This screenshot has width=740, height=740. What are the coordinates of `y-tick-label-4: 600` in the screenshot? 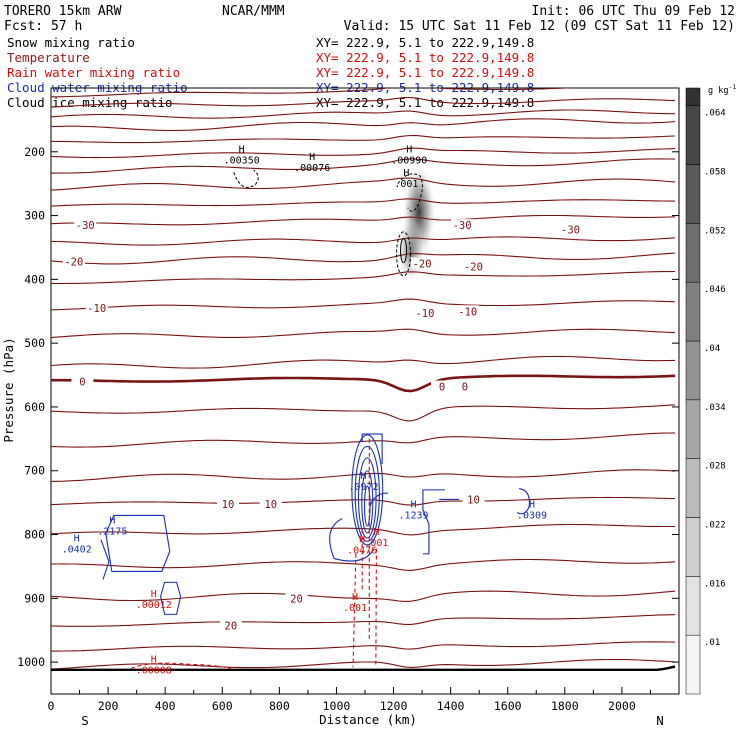 It's located at (34, 407).